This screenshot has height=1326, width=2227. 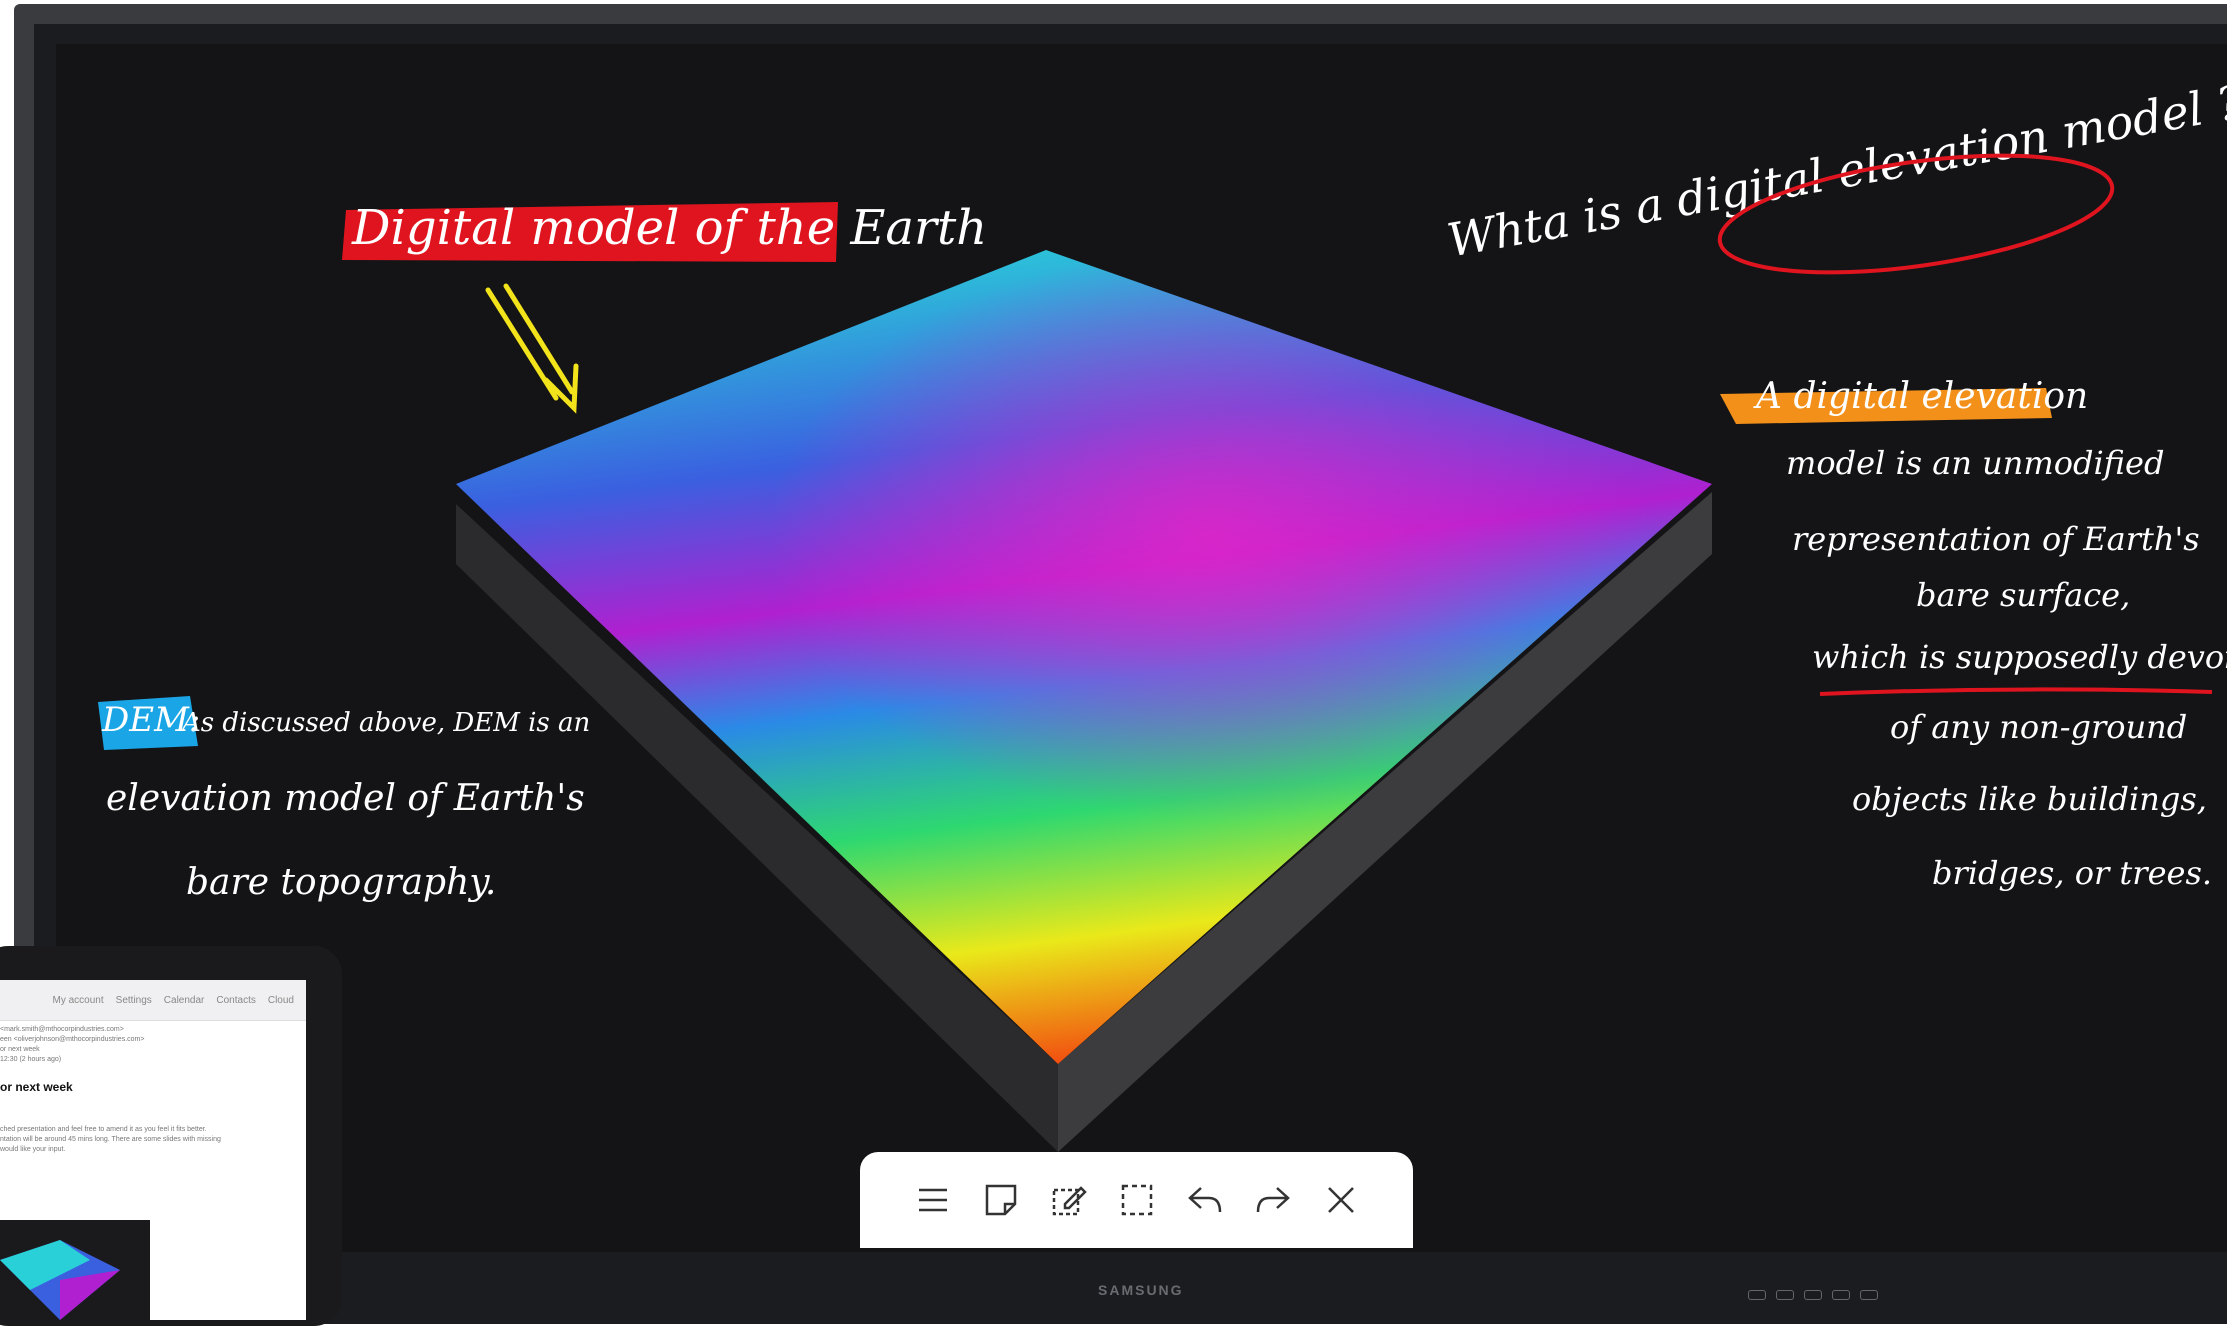 I want to click on definition-line-7: bridges, or trees., so click(x=2072, y=873).